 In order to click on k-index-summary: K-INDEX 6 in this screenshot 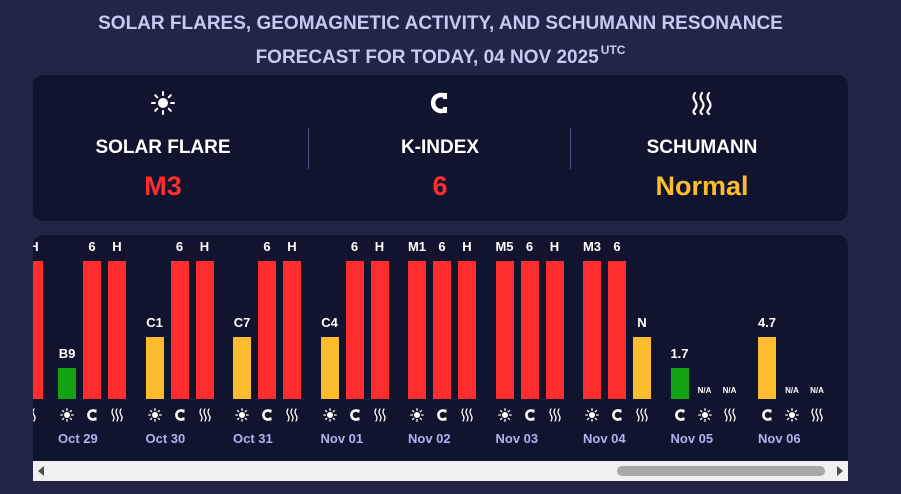, I will do `click(440, 148)`.